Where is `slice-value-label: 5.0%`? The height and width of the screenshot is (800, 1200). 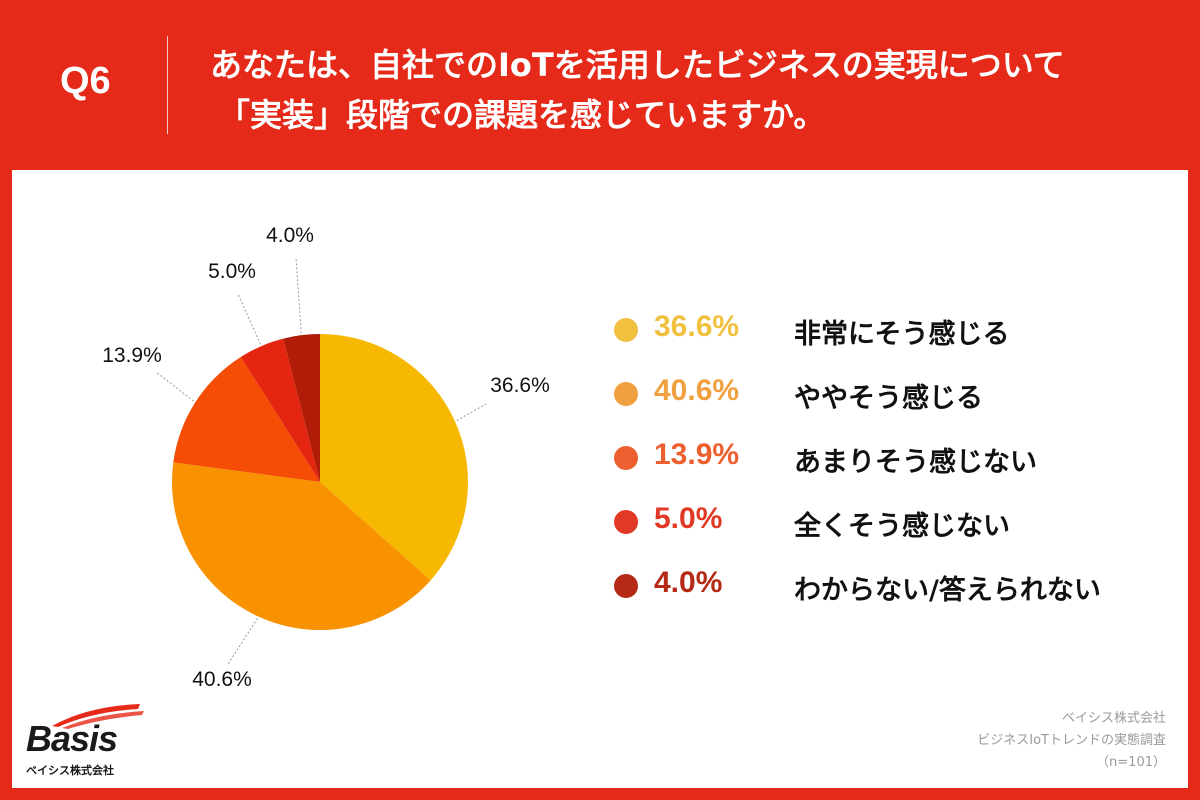 slice-value-label: 5.0% is located at coordinates (232, 271).